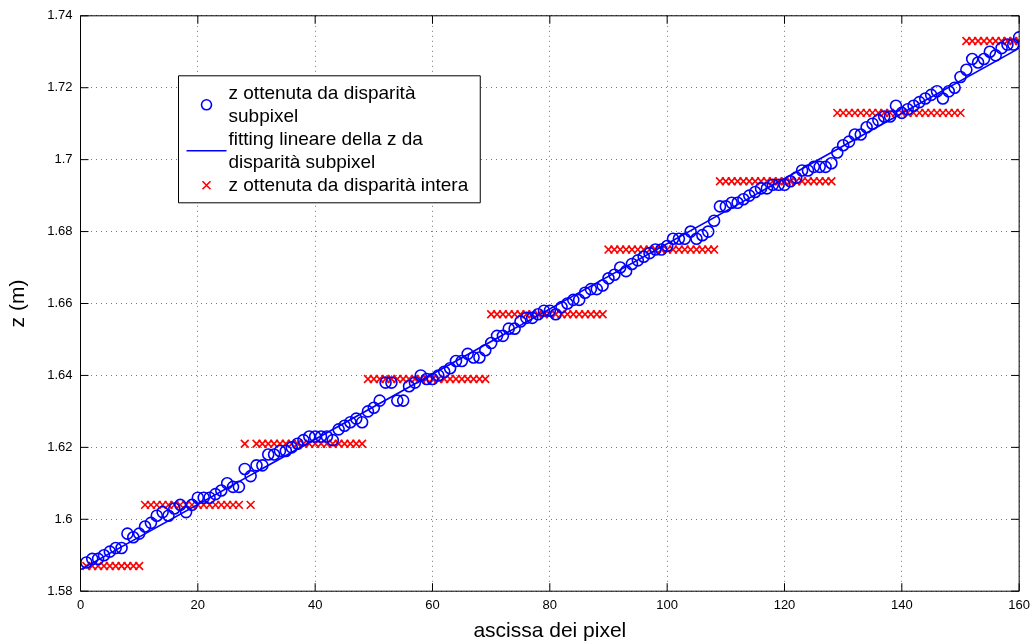 The width and height of the screenshot is (1036, 644). Describe the element at coordinates (901, 604) in the screenshot. I see `x-tick-label: 140` at that location.